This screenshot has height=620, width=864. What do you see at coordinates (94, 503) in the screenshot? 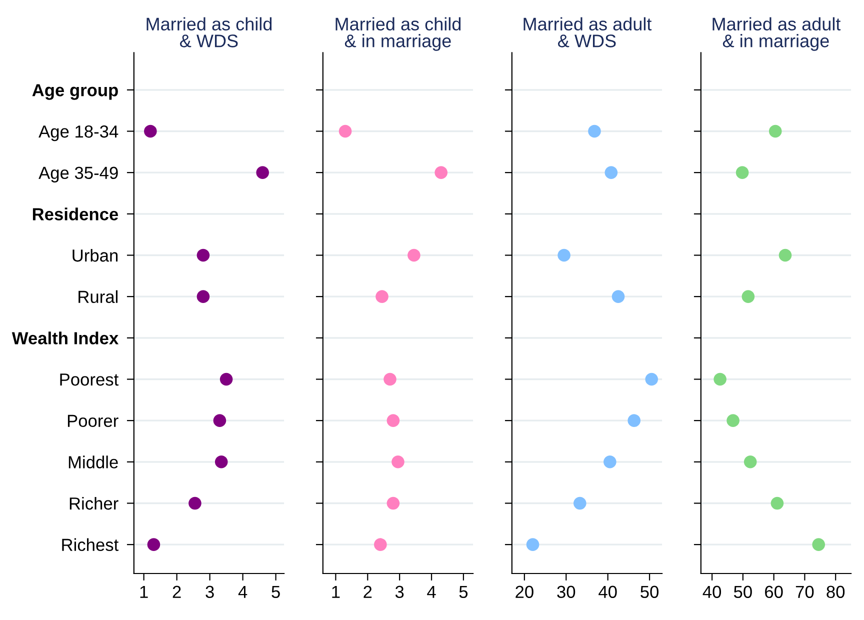
I see `y-tick-label: Richer` at bounding box center [94, 503].